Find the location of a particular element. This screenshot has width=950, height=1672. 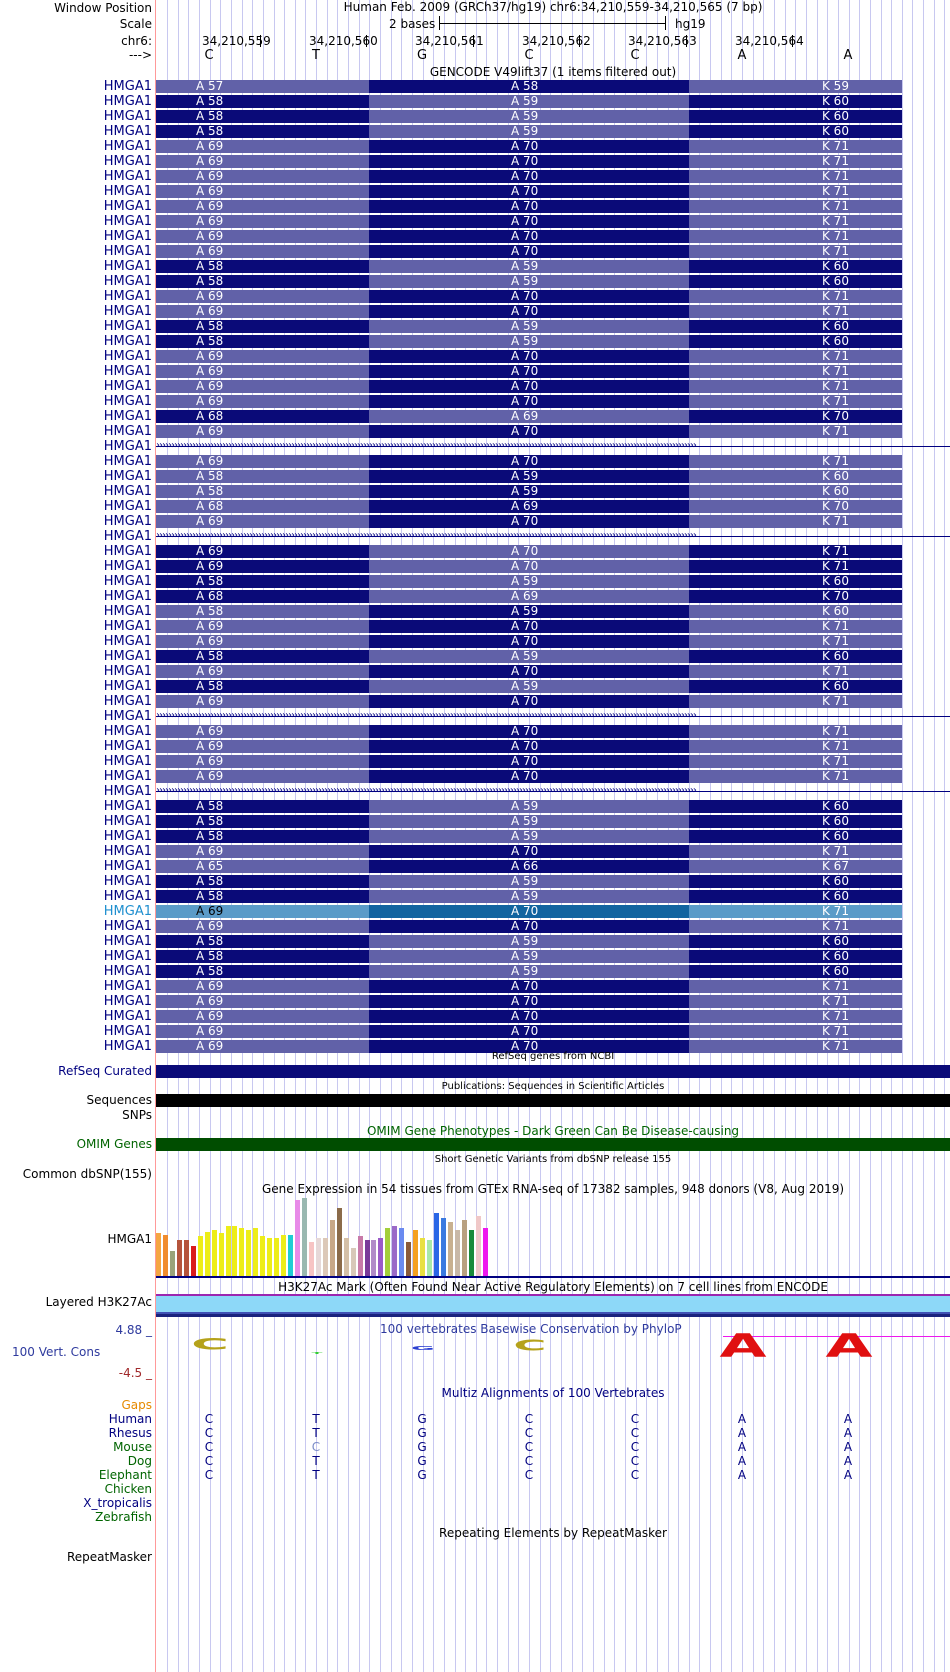

transcript-row: A 57 A 58 K 59 is located at coordinates (553, 86).